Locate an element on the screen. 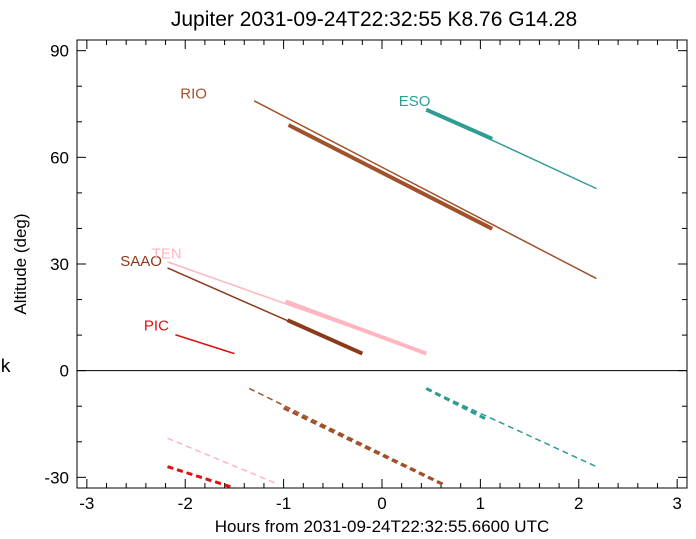 This screenshot has width=696, height=539. x-tick-label: -3 is located at coordinates (86, 503).